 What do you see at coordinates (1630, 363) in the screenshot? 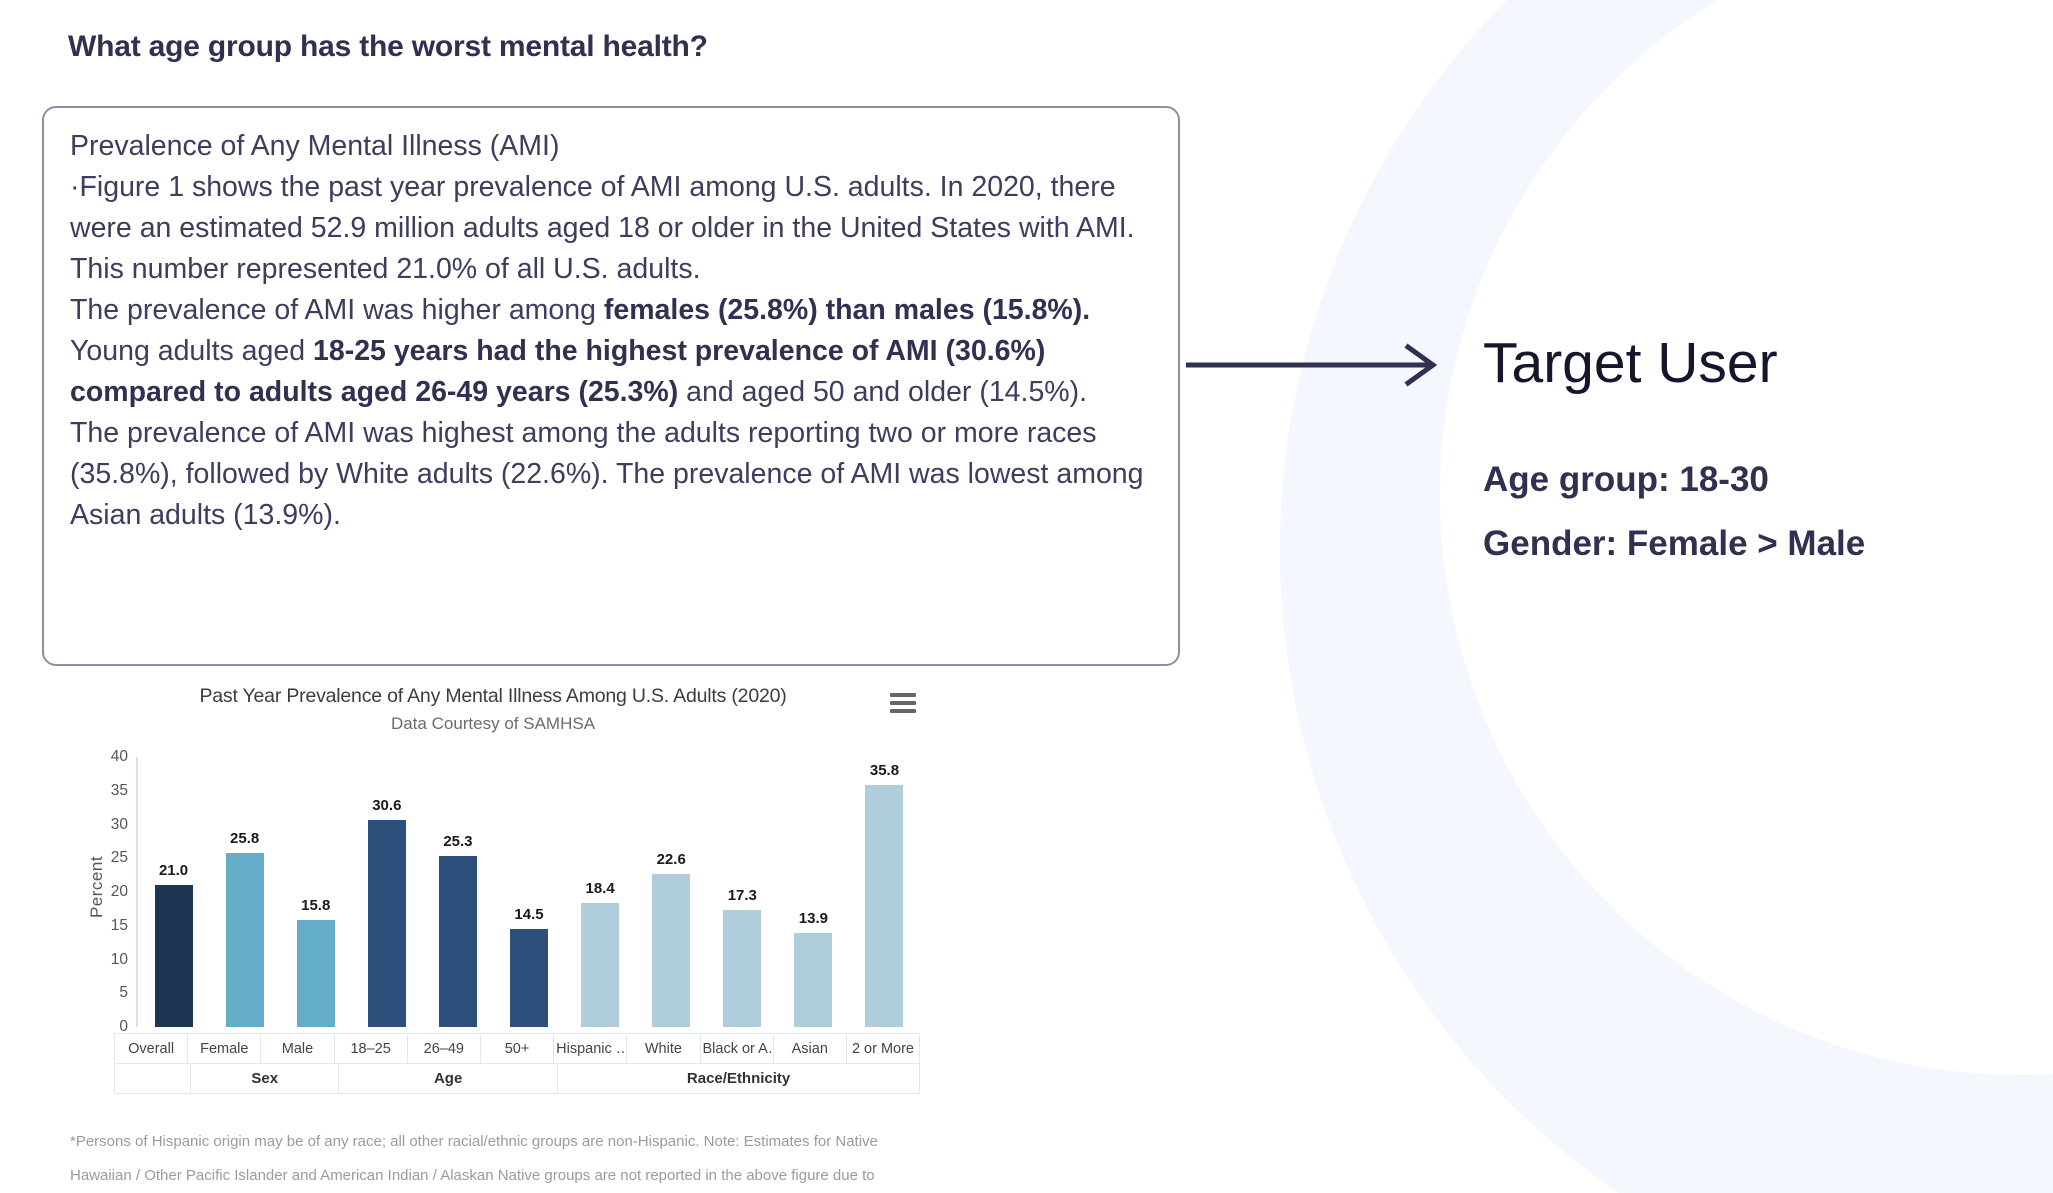
I see `target-user-title: Target User` at bounding box center [1630, 363].